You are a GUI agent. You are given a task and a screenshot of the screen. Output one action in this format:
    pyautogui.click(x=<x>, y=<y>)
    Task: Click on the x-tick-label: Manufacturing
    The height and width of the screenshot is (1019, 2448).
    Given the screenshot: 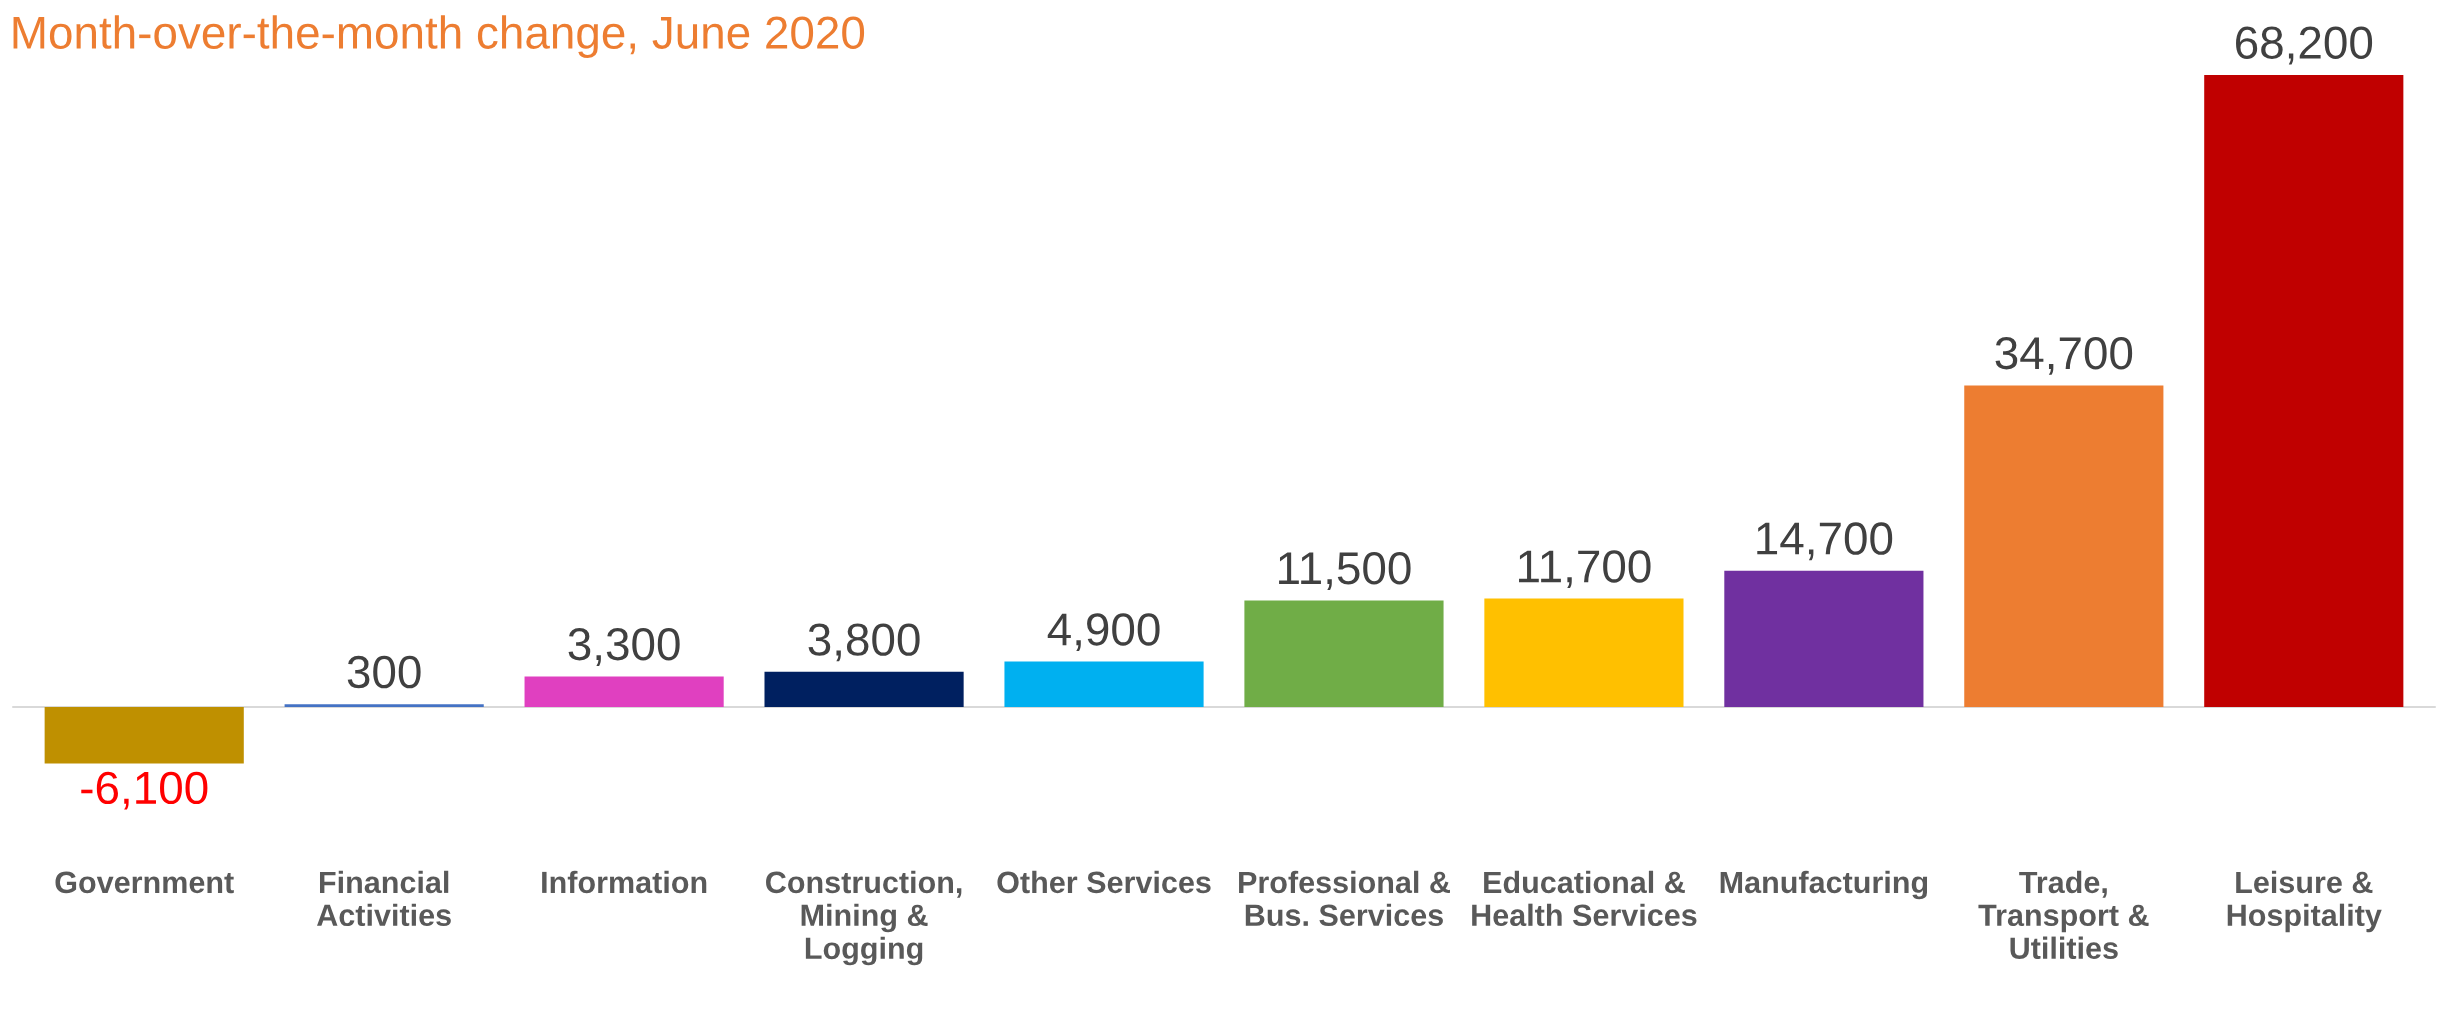 What is the action you would take?
    pyautogui.click(x=1824, y=885)
    